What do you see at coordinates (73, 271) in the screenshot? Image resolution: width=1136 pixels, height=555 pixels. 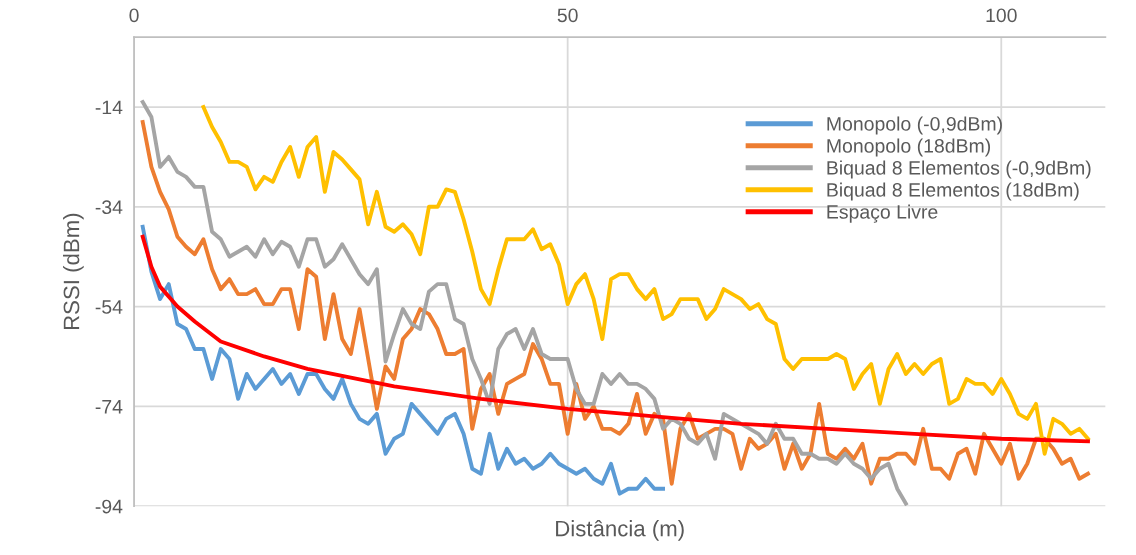 I see `y-axis-title: RSSI (dBm)` at bounding box center [73, 271].